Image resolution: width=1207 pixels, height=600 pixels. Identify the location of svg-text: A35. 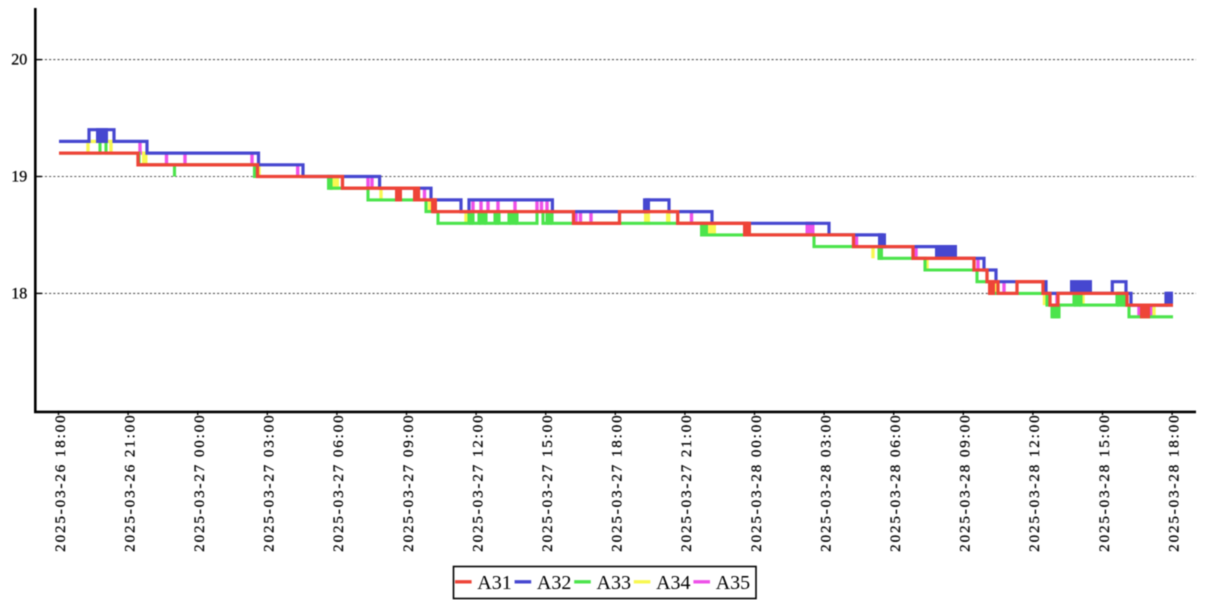
(733, 583).